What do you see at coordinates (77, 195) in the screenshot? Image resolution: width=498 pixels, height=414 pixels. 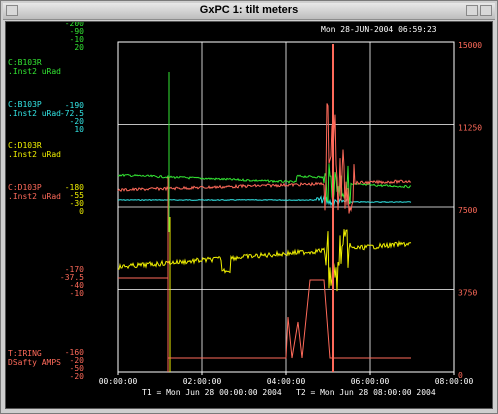 I see `left-scale-label: -55` at bounding box center [77, 195].